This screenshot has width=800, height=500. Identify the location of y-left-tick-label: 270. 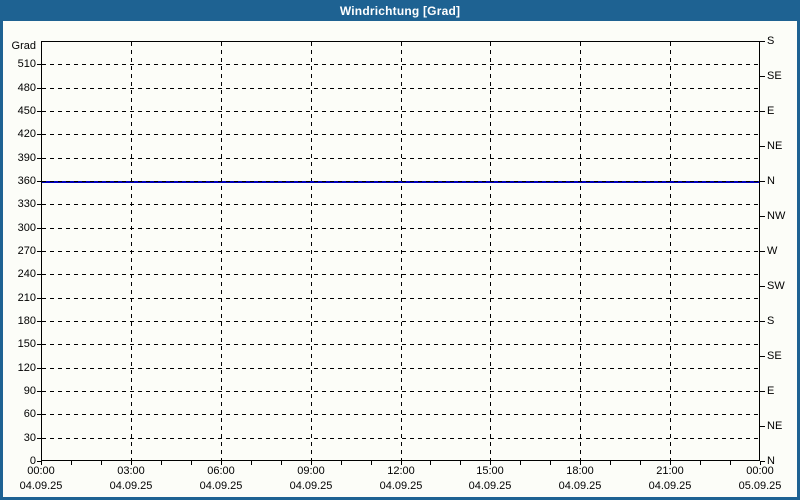
(26, 251).